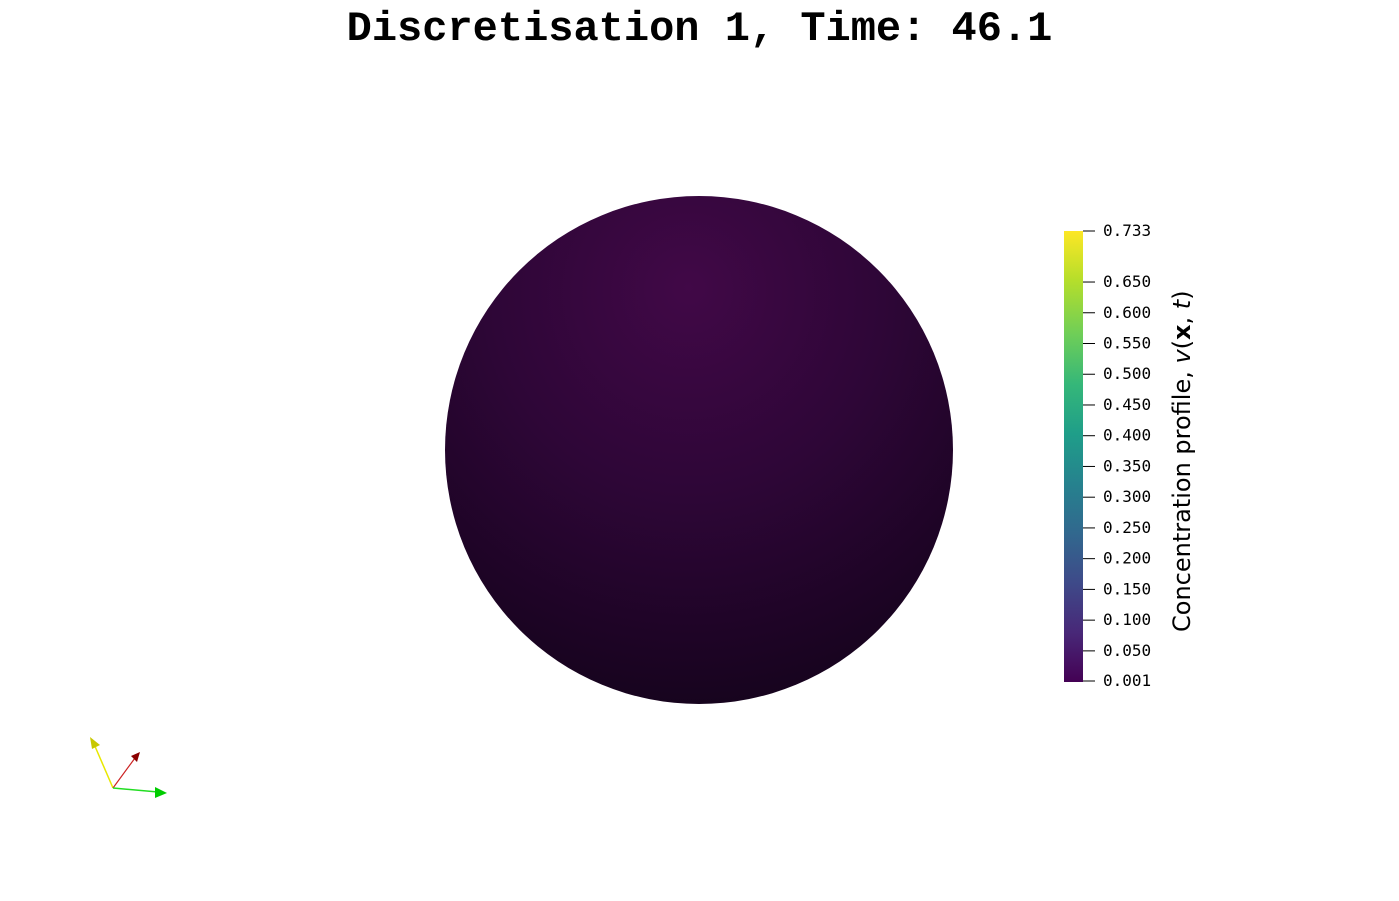 This screenshot has width=1399, height=901. Describe the element at coordinates (1127, 558) in the screenshot. I see `colorbar-tick-label: 0.200` at that location.